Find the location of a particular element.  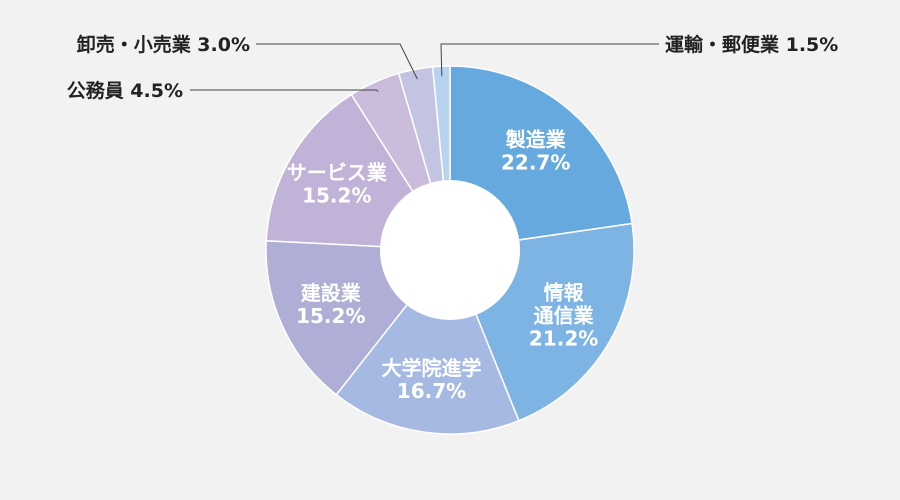

outside-labels-group: 公務員 4.5% 卸売・小売業 3.0% 運輸・郵便業 1.5% is located at coordinates (453, 67).